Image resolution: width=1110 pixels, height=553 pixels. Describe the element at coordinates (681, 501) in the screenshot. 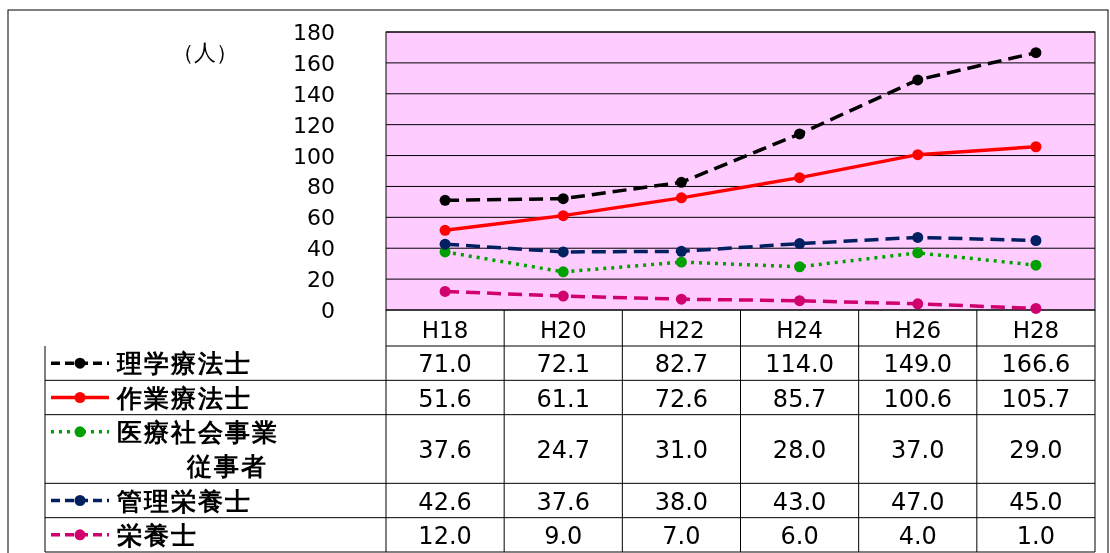

I see `data-label: 38.0` at that location.